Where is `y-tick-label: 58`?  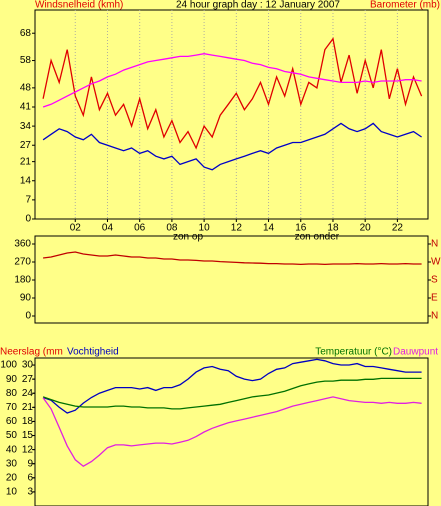 y-tick-label: 58 is located at coordinates (26, 60).